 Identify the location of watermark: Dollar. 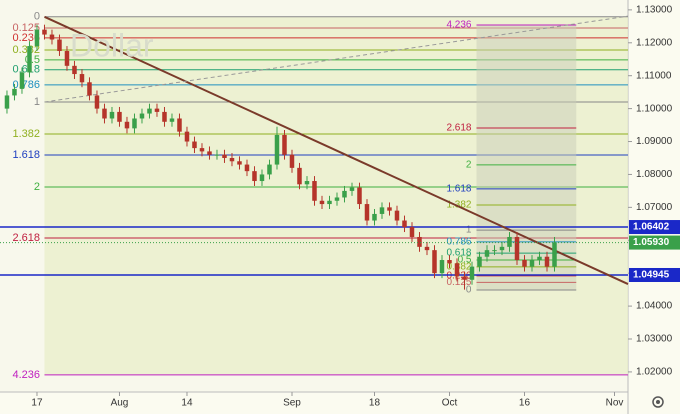
(112, 45).